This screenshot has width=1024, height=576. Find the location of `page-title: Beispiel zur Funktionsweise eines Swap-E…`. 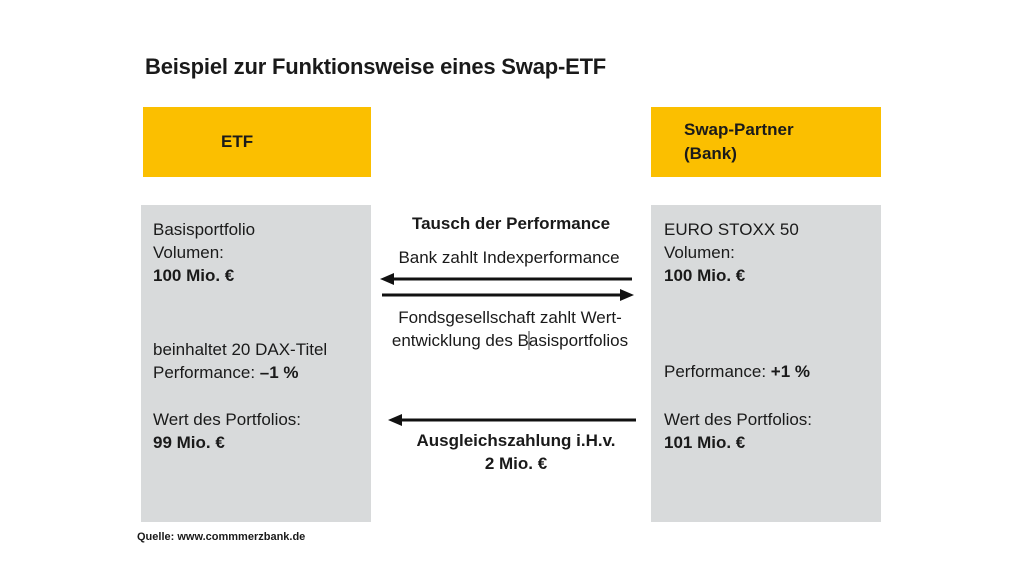

page-title: Beispiel zur Funktionsweise eines Swap-E… is located at coordinates (376, 66).